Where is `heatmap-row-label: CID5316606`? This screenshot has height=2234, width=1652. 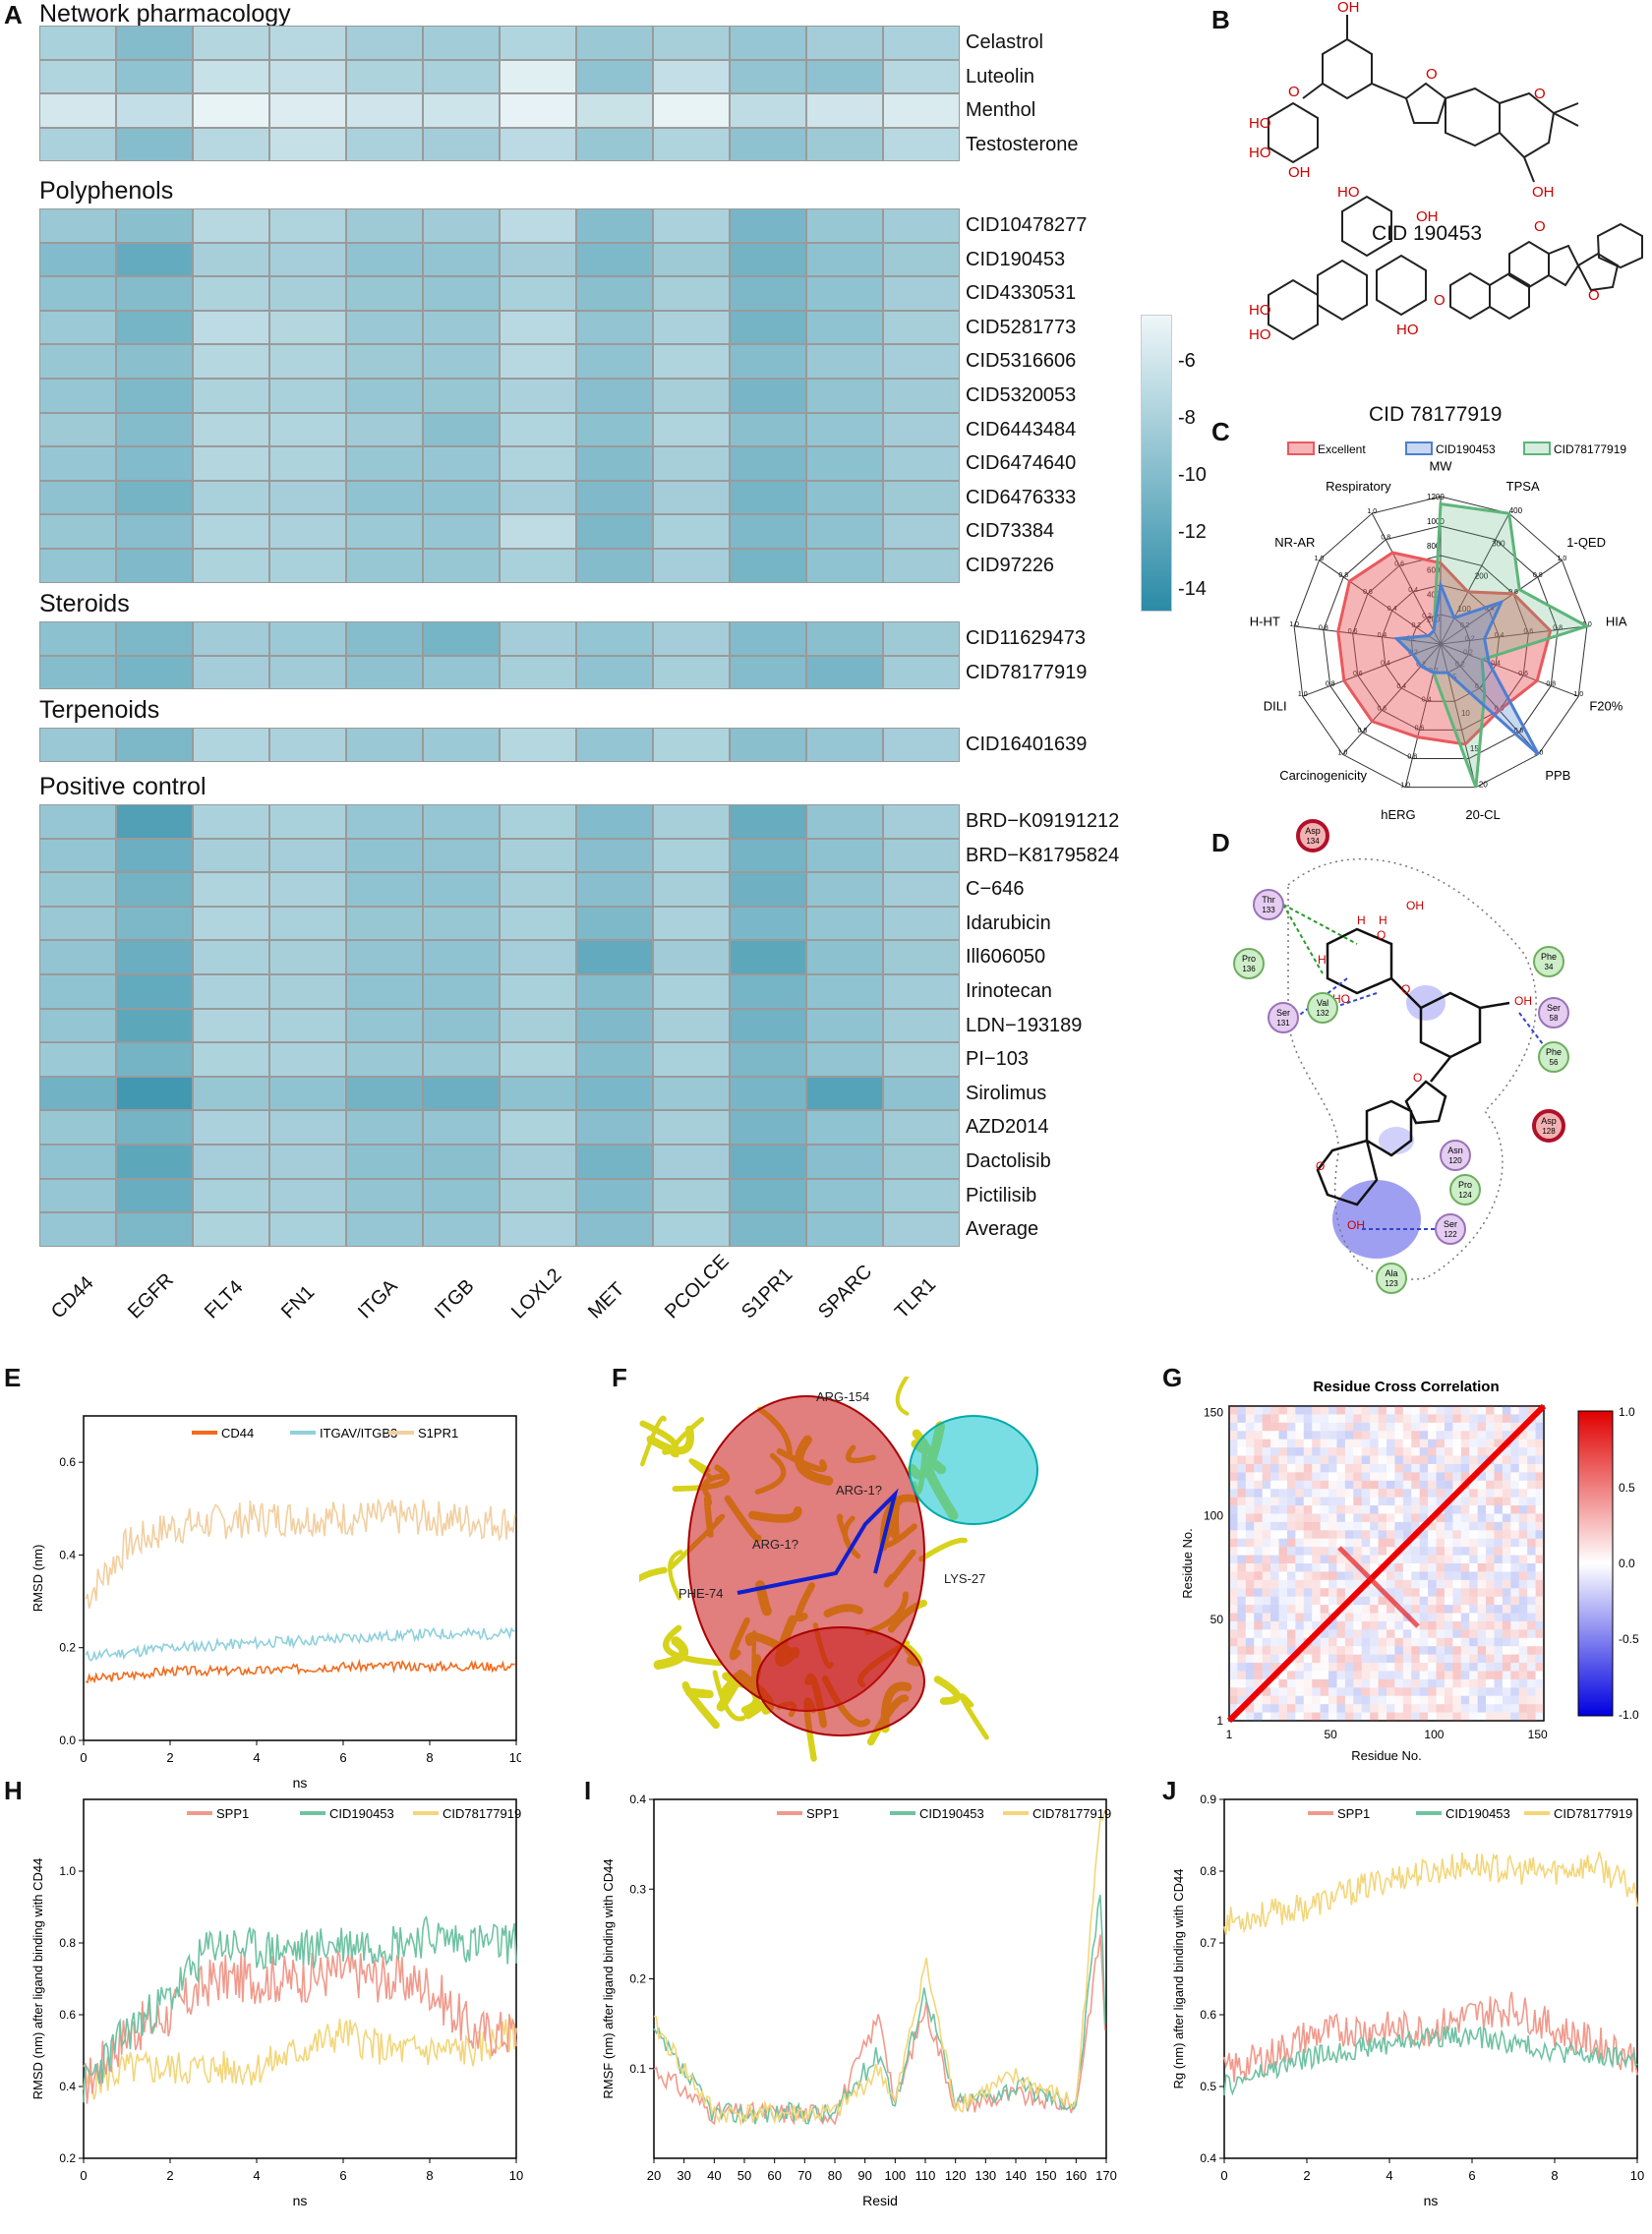 heatmap-row-label: CID5316606 is located at coordinates (1021, 362).